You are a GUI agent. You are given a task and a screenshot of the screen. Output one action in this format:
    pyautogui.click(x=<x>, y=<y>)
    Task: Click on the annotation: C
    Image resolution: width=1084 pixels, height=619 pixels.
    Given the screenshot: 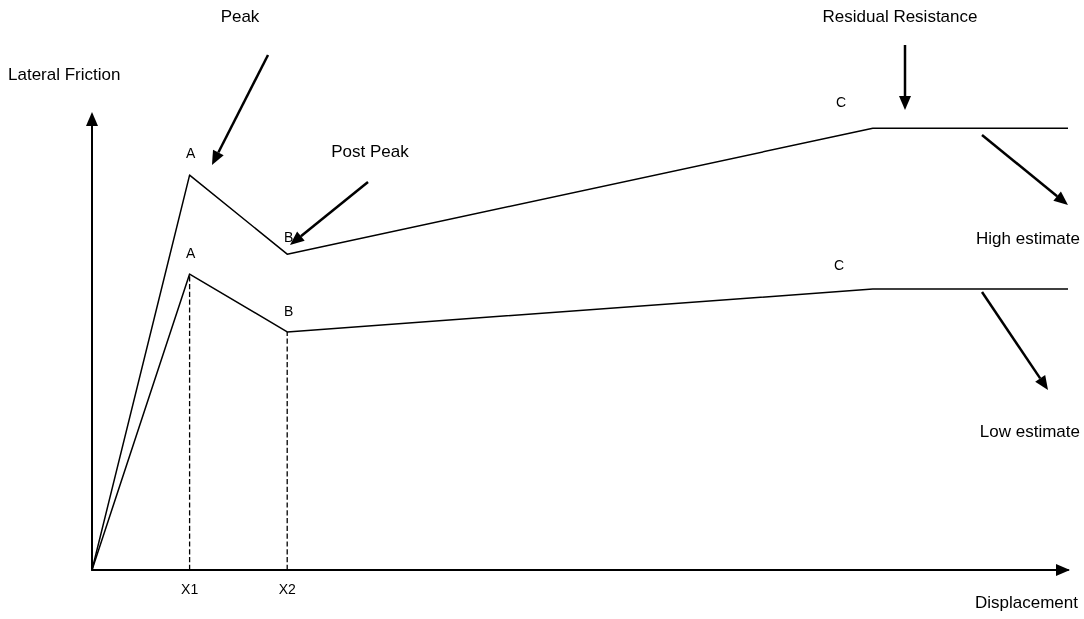 What is the action you would take?
    pyautogui.click(x=839, y=265)
    